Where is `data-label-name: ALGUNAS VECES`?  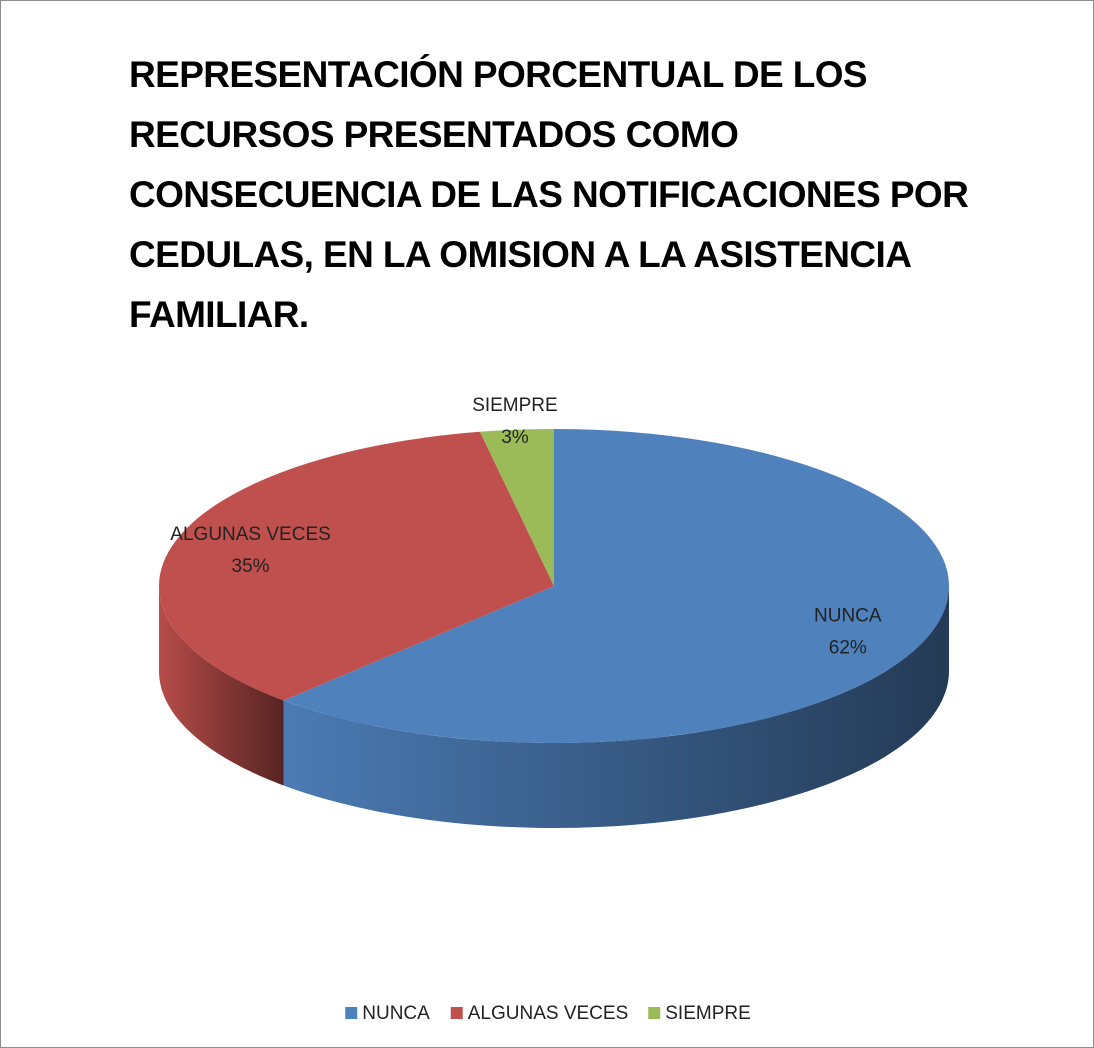 data-label-name: ALGUNAS VECES is located at coordinates (250, 534).